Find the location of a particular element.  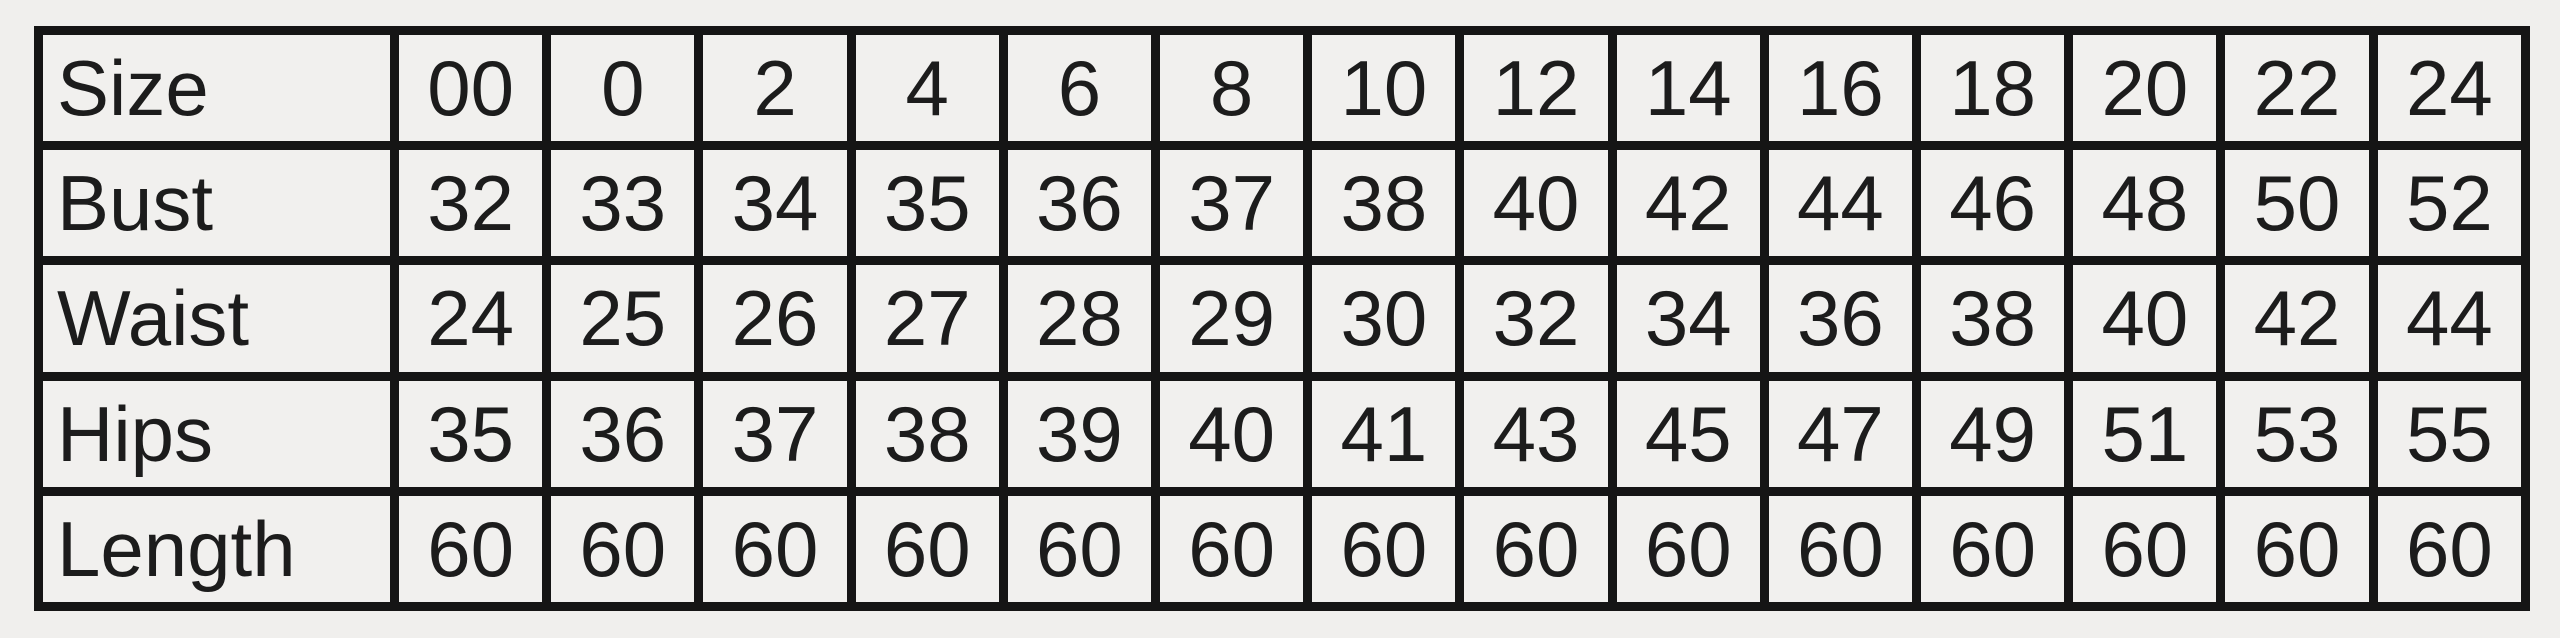

table-cell: 29 is located at coordinates (1232, 318).